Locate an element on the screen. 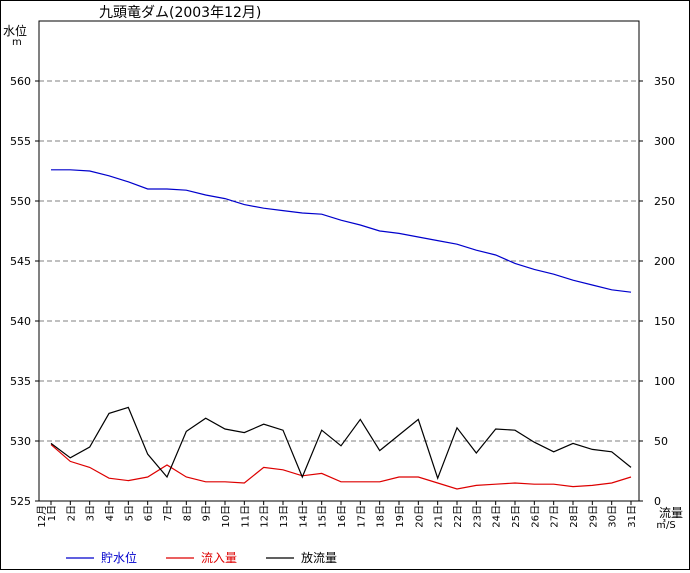 The width and height of the screenshot is (690, 573). x-month-label: 12月 is located at coordinates (42, 516).